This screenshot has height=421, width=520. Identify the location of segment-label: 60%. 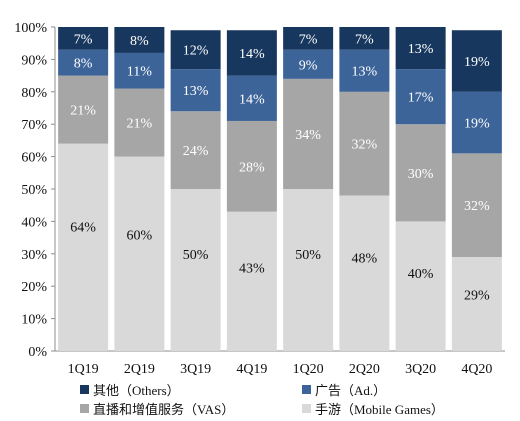
(140, 235).